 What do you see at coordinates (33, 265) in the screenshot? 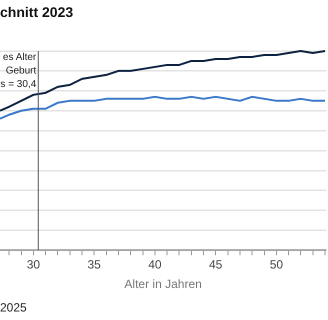
I see `x-tick-label: 30` at bounding box center [33, 265].